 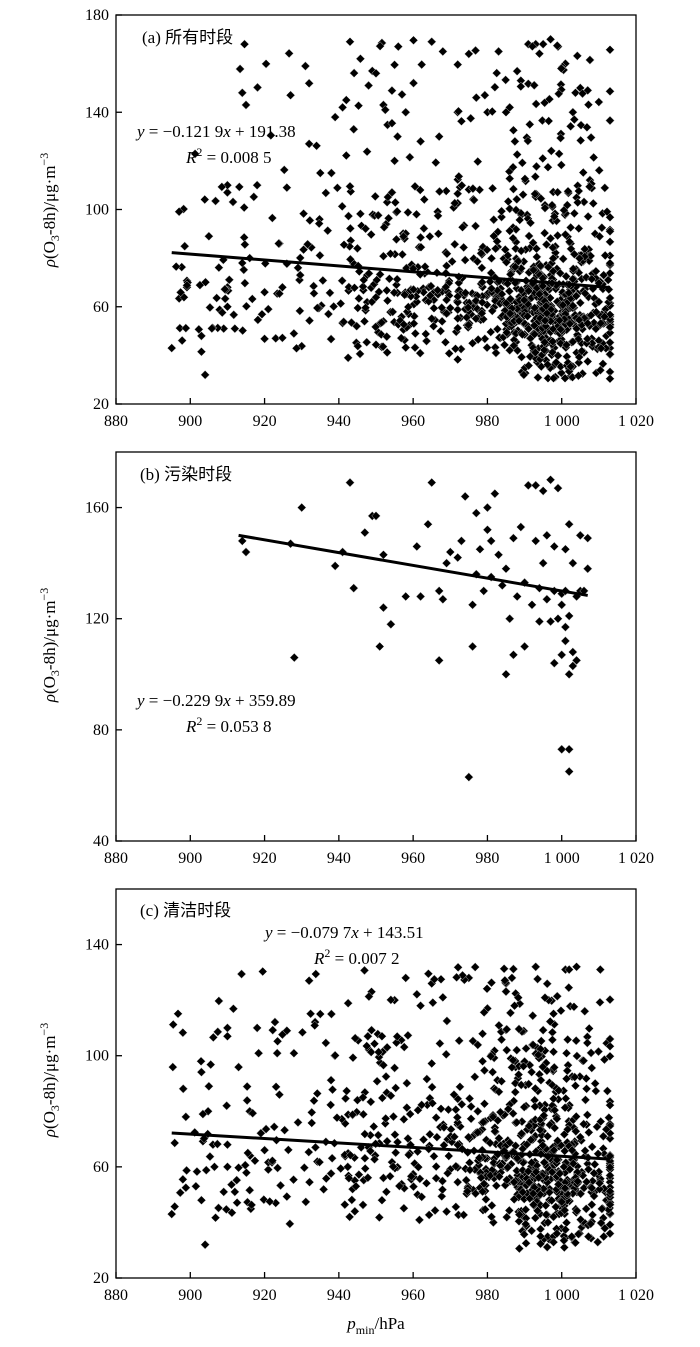 I want to click on x-ticks: 880 900 920 940 960 980 1 000 1 020, so click(x=379, y=414).